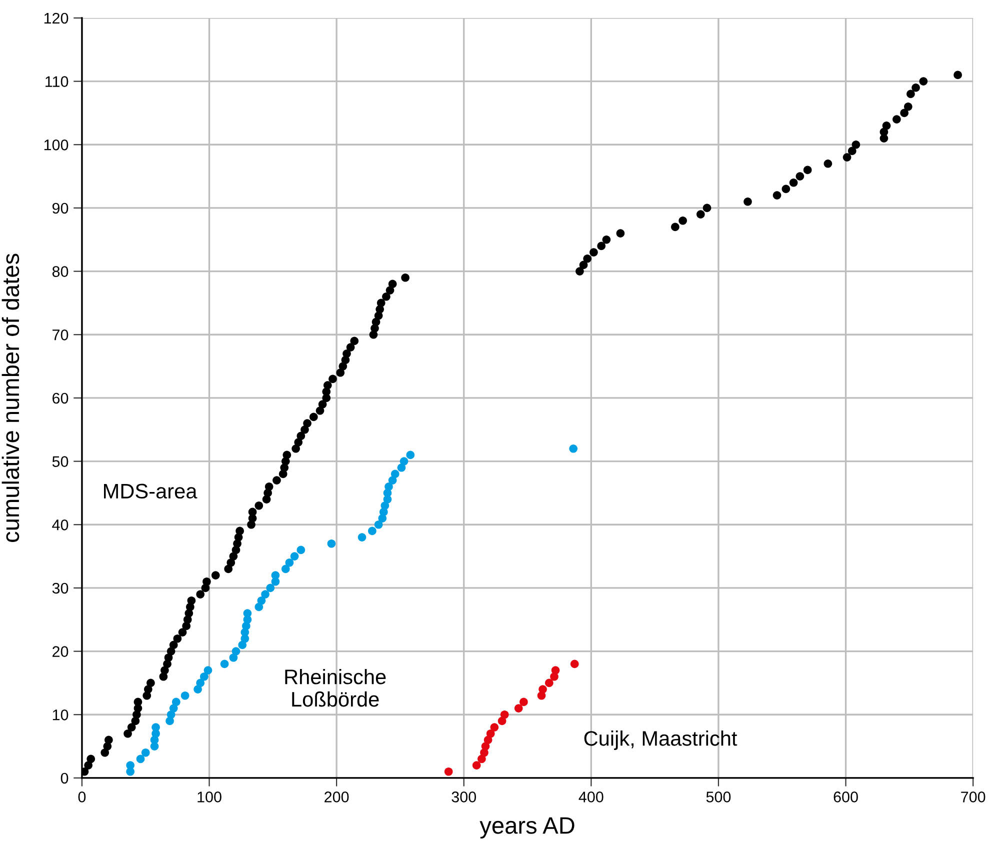  Describe the element at coordinates (60, 461) in the screenshot. I see `y-tick-label: 50` at that location.